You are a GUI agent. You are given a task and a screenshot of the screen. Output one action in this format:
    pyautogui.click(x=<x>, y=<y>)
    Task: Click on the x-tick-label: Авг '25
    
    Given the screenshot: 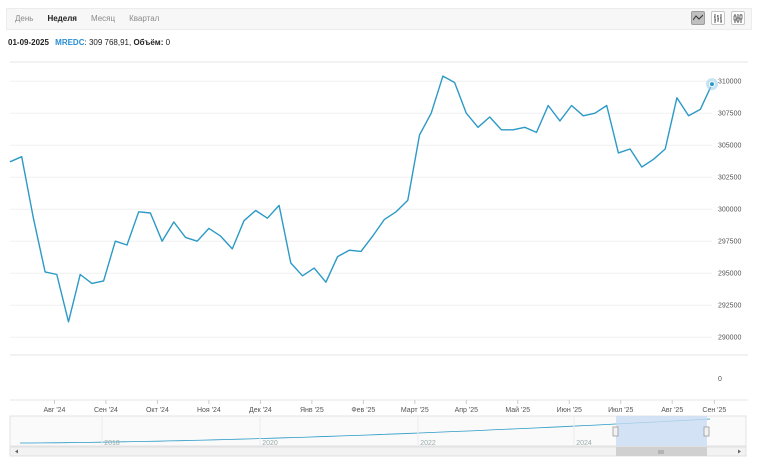 What is the action you would take?
    pyautogui.click(x=672, y=410)
    